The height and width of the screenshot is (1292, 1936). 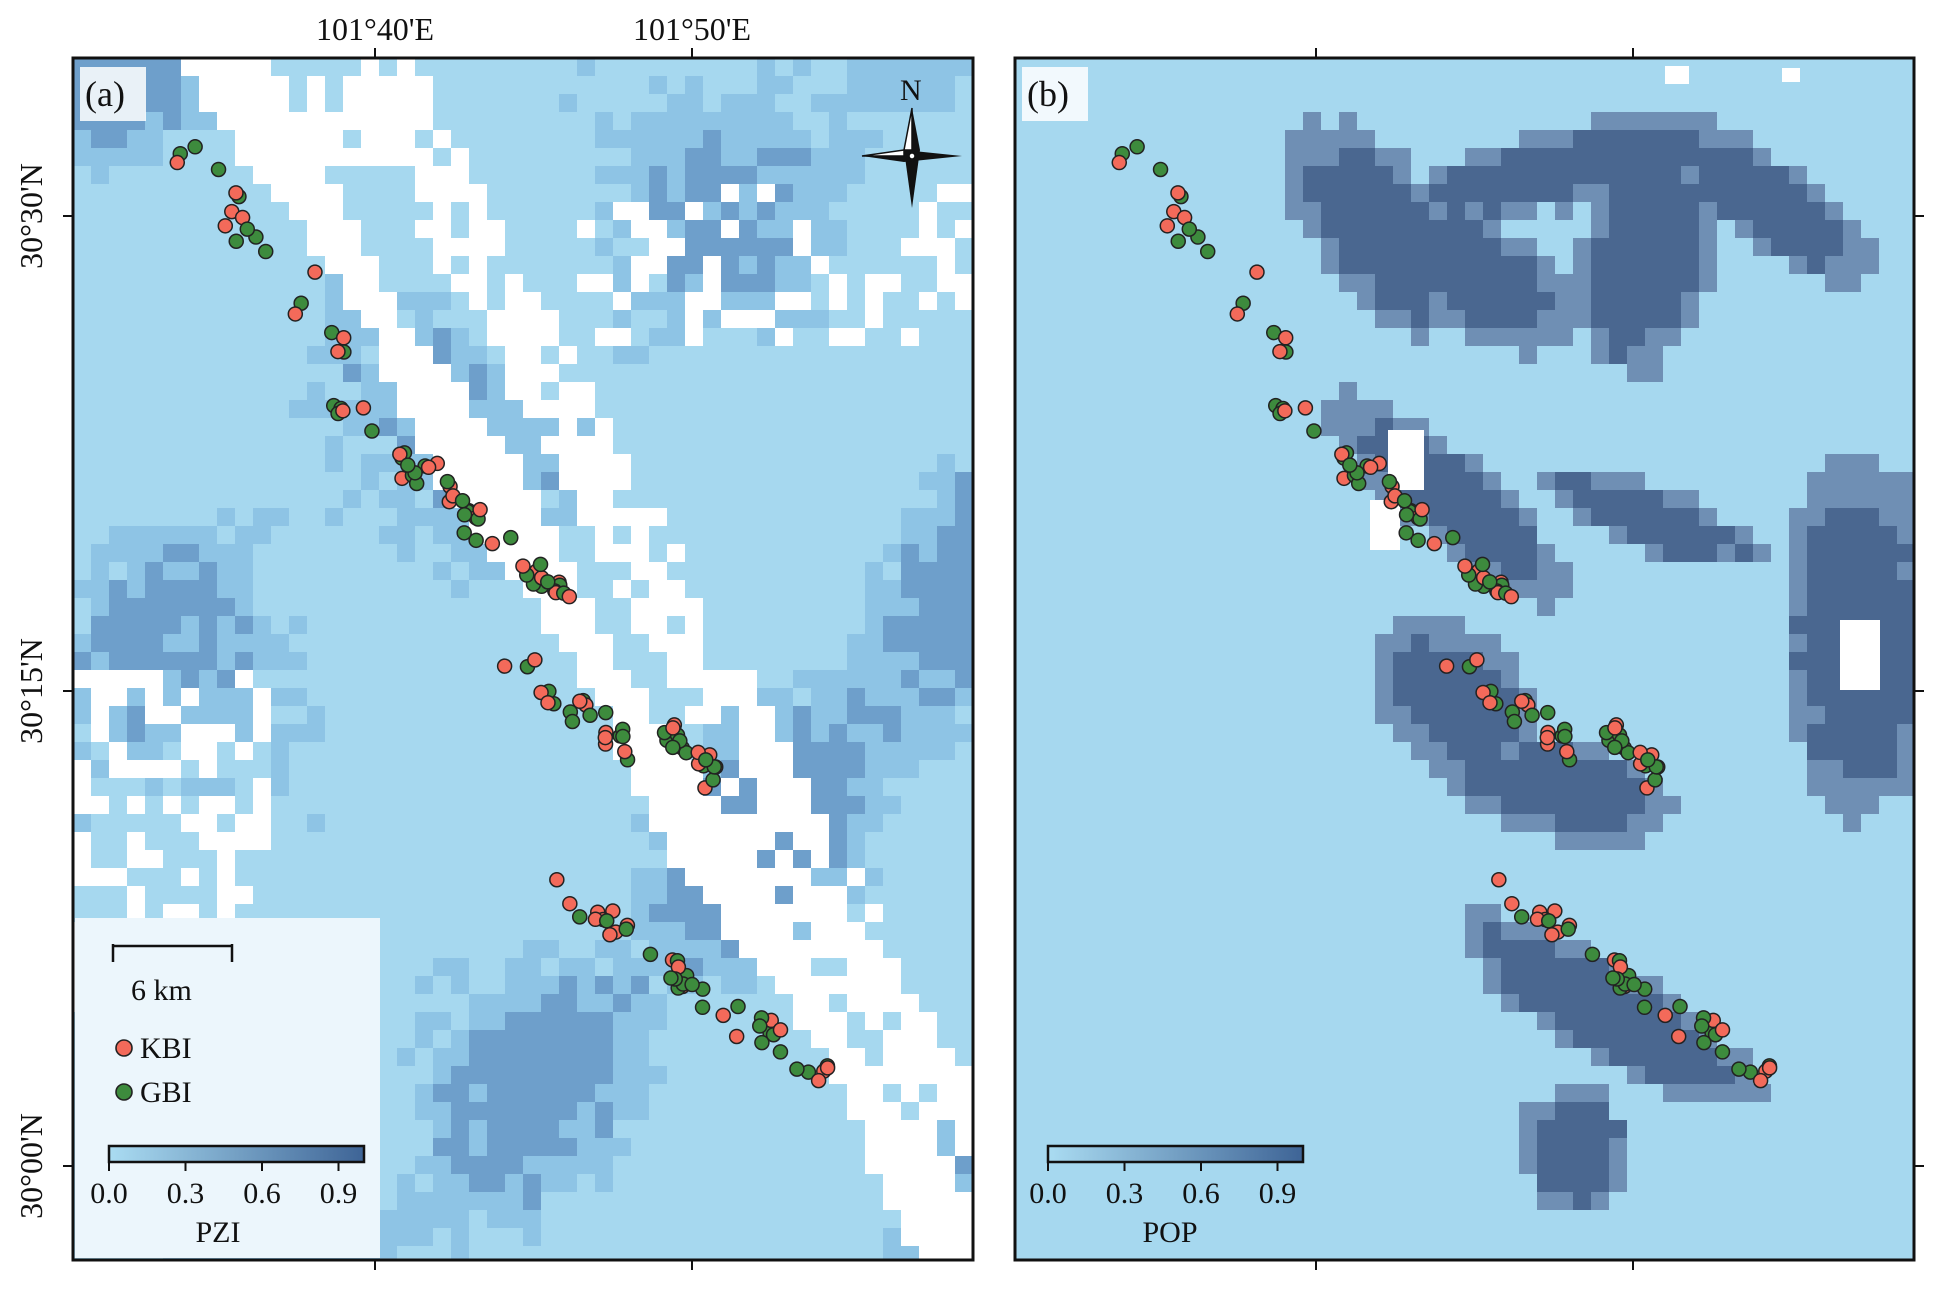 What do you see at coordinates (1278, 1193) in the screenshot?
I see `panel-b-colorbar-tick: 0.9` at bounding box center [1278, 1193].